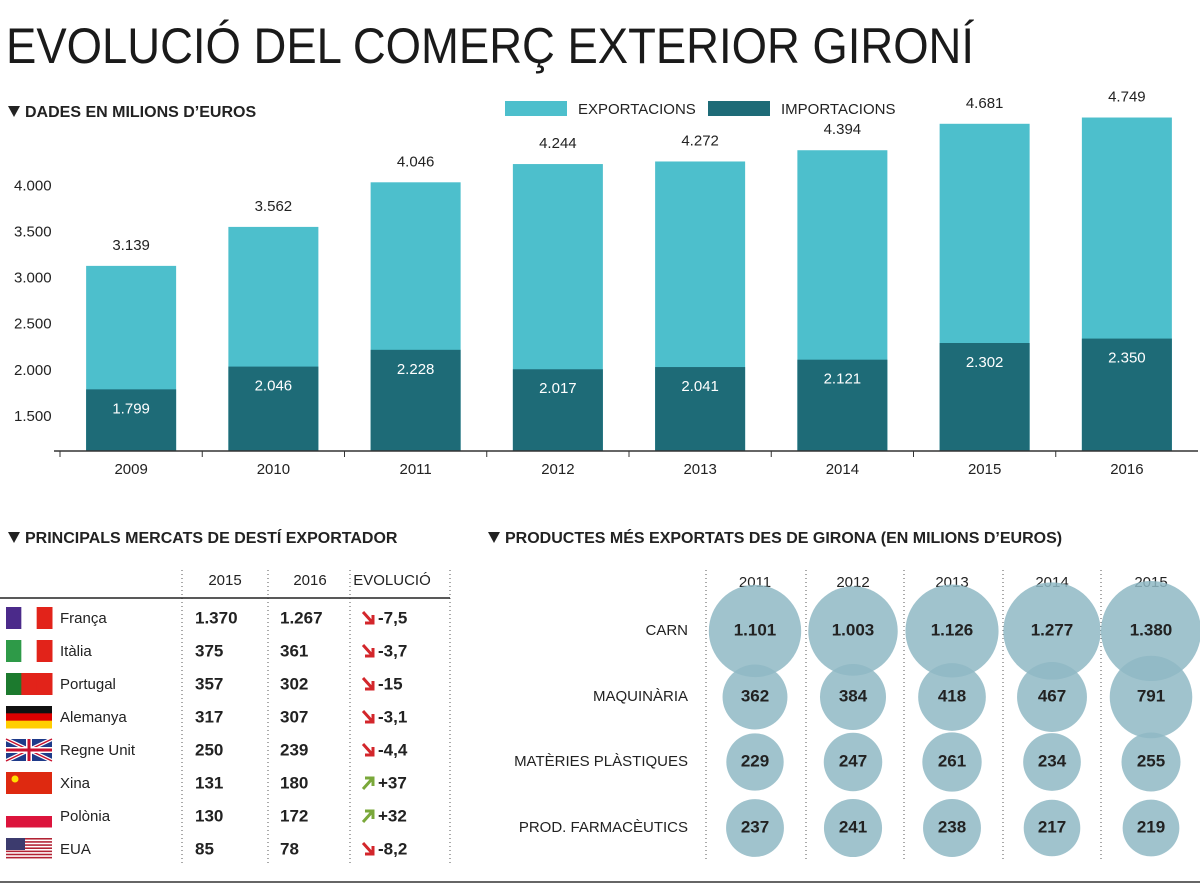 The image size is (1200, 884). I want to click on bubble-label: 234, so click(1052, 760).